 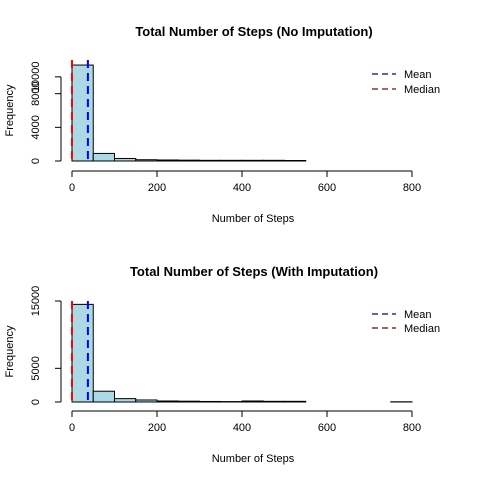 What do you see at coordinates (36, 77) in the screenshot?
I see `y-tick-label: 10000` at bounding box center [36, 77].